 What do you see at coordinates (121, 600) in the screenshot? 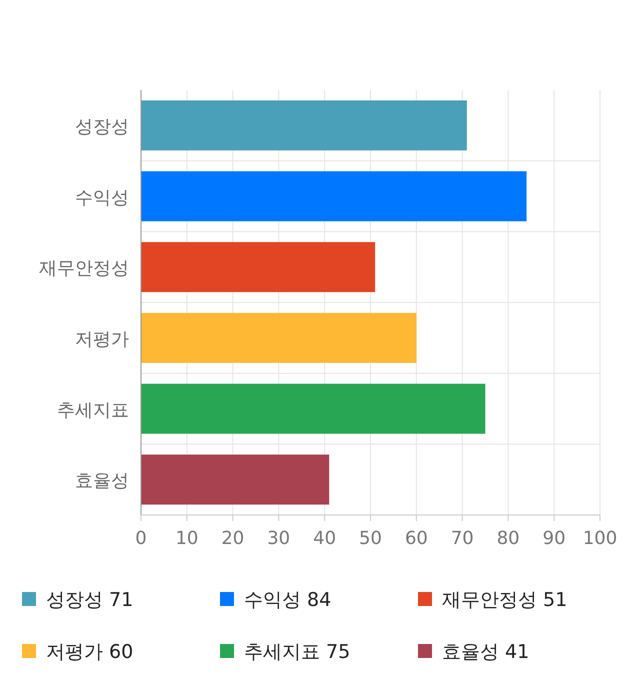
I see `text: 71` at bounding box center [121, 600].